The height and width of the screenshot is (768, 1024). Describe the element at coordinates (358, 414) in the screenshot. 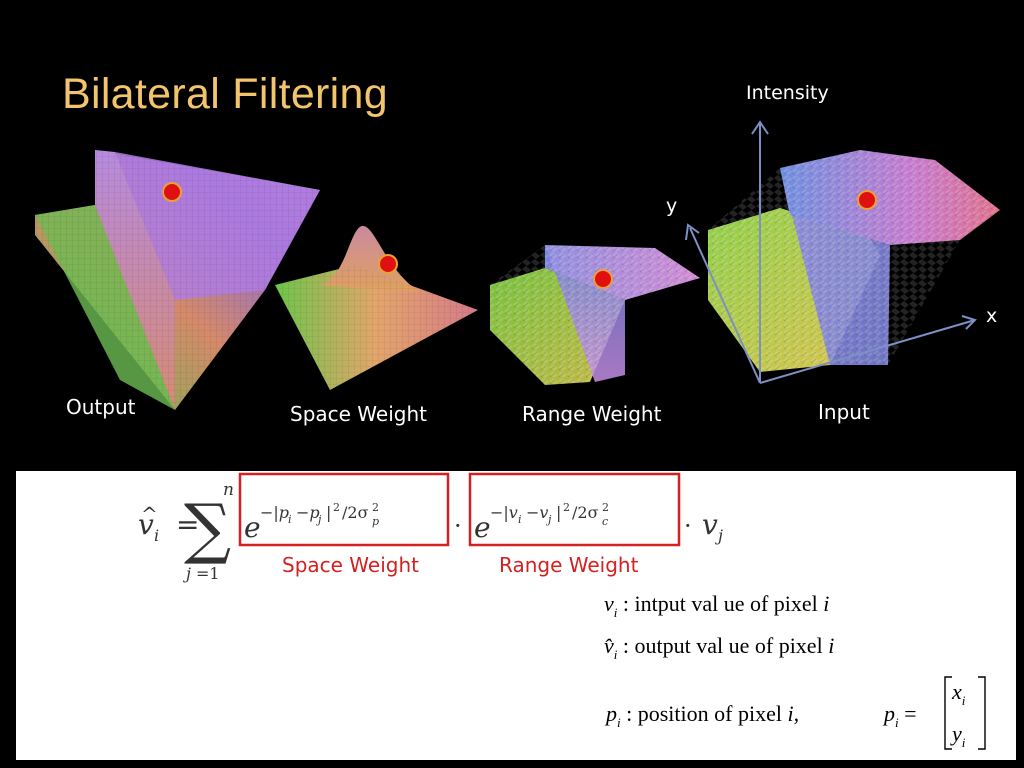

I see `space-weight-caption: Space Weight` at that location.